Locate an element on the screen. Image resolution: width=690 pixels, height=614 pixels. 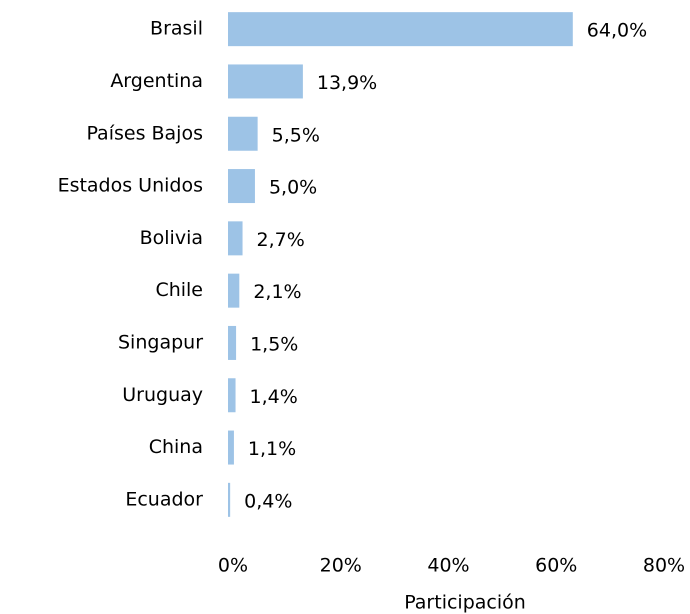
y-tick-label: Estados Unidos is located at coordinates (130, 186).